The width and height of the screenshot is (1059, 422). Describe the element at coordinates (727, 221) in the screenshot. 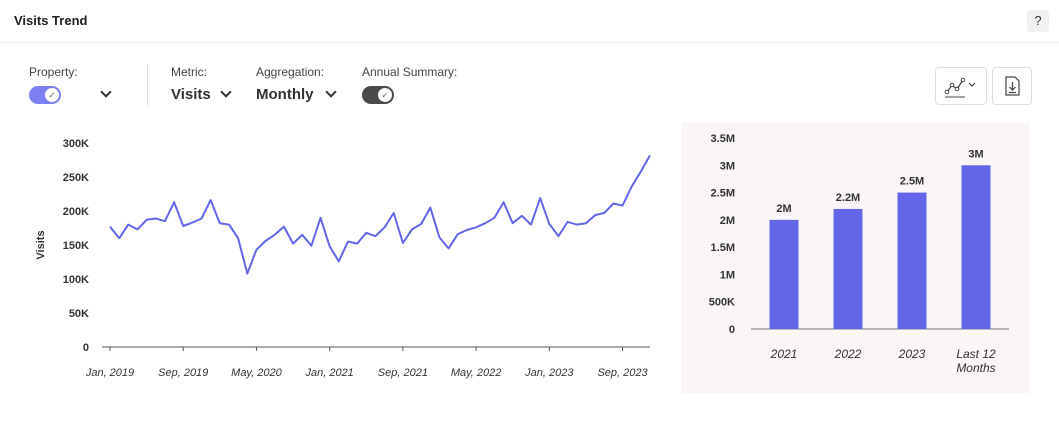

I see `bar-y-tick-label: 2M` at that location.